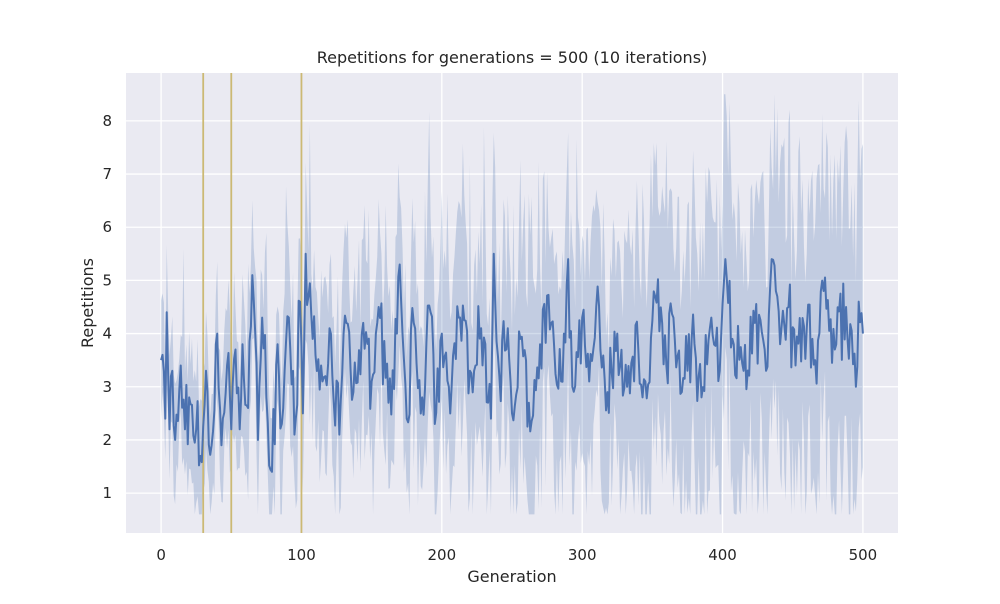 The height and width of the screenshot is (604, 1000). Describe the element at coordinates (107, 387) in the screenshot. I see `y-tick-label: 3` at that location.